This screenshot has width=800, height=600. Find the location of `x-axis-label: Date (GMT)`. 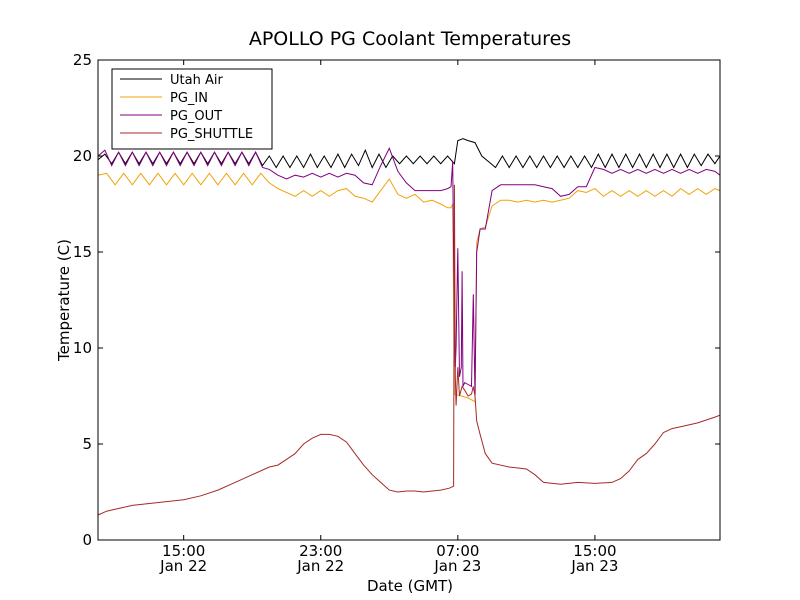

x-axis-label: Date (GMT) is located at coordinates (410, 586).